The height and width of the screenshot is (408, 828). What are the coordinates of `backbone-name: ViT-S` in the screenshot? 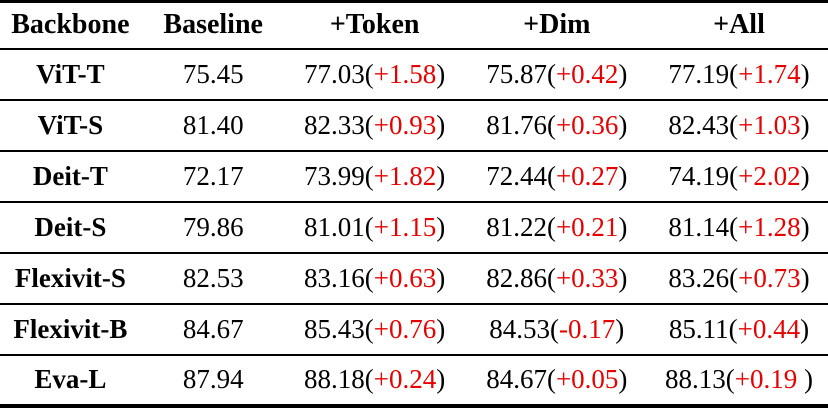 It's located at (70, 124).